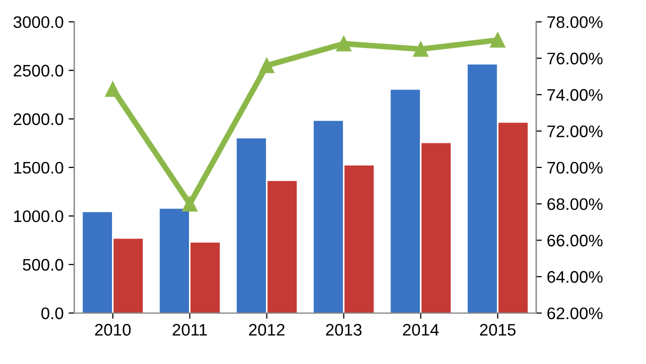  I want to click on y-tick-label: 500.0, so click(43, 264).